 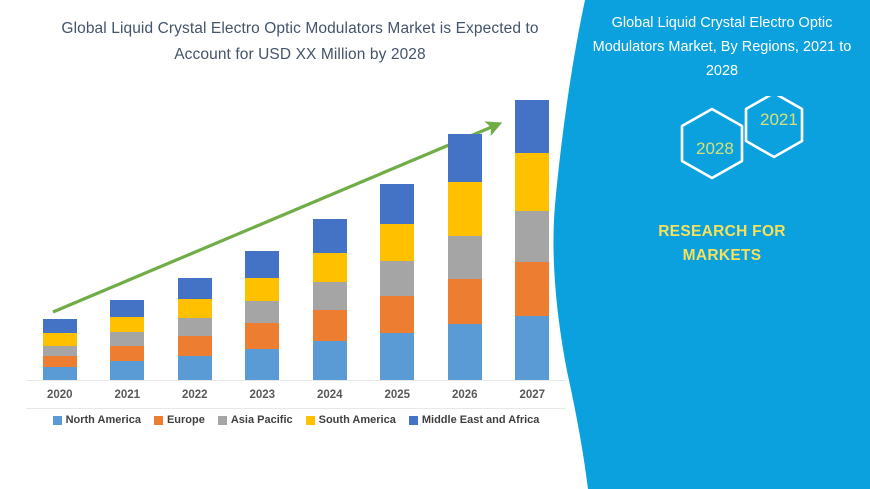 I want to click on x-axis-tick-label: 2025, so click(x=397, y=395).